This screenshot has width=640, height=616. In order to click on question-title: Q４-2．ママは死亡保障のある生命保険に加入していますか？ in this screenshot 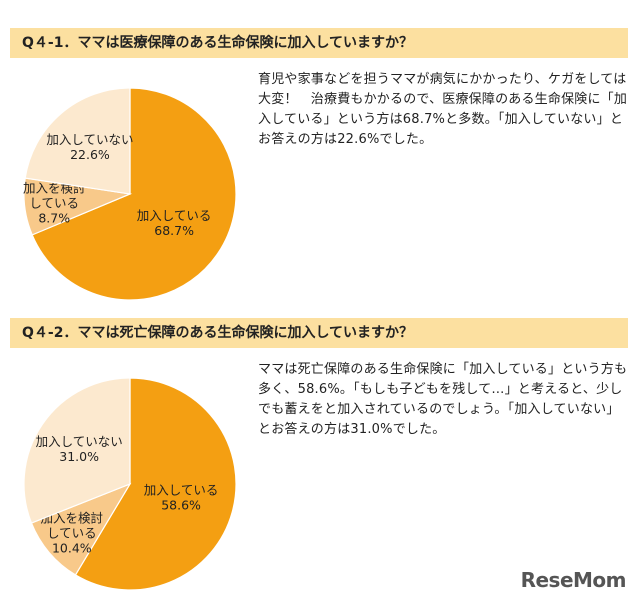, I will do `click(319, 333)`.